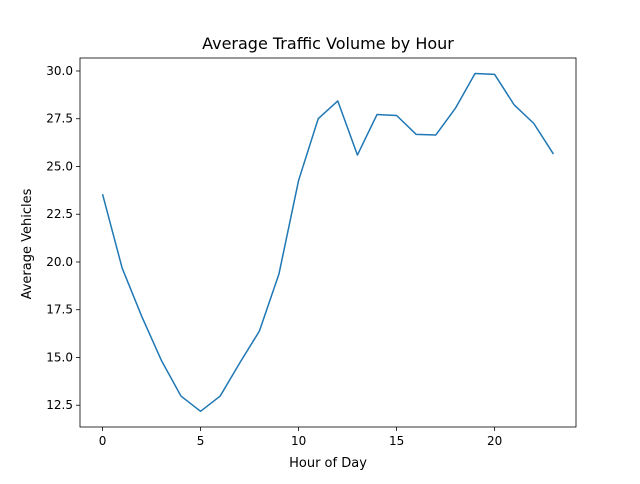 This screenshot has height=484, width=640. What do you see at coordinates (59, 119) in the screenshot?
I see `y-tick-label: 27.5` at bounding box center [59, 119].